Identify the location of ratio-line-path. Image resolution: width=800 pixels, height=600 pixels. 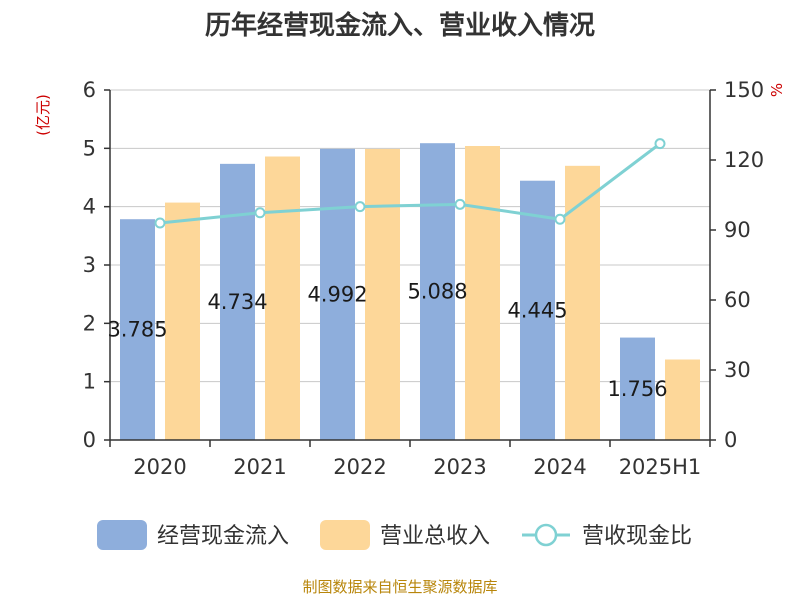
(410, 183).